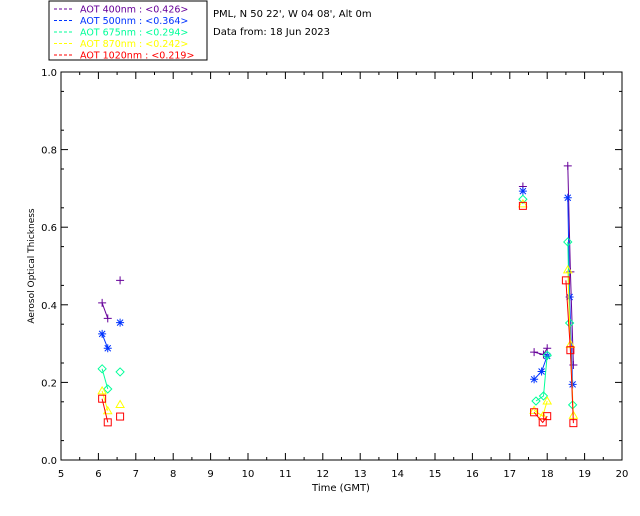 This screenshot has width=640, height=516. I want to click on x-tick-label: 8, so click(173, 474).